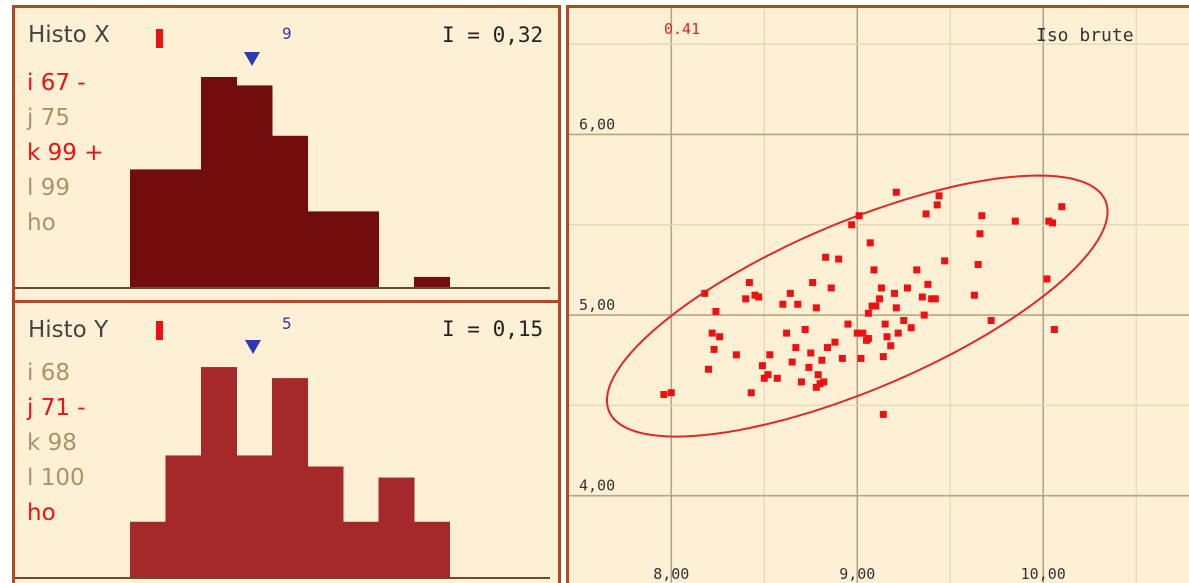  What do you see at coordinates (48, 373) in the screenshot?
I see `histo-y-label-0: i 68` at bounding box center [48, 373].